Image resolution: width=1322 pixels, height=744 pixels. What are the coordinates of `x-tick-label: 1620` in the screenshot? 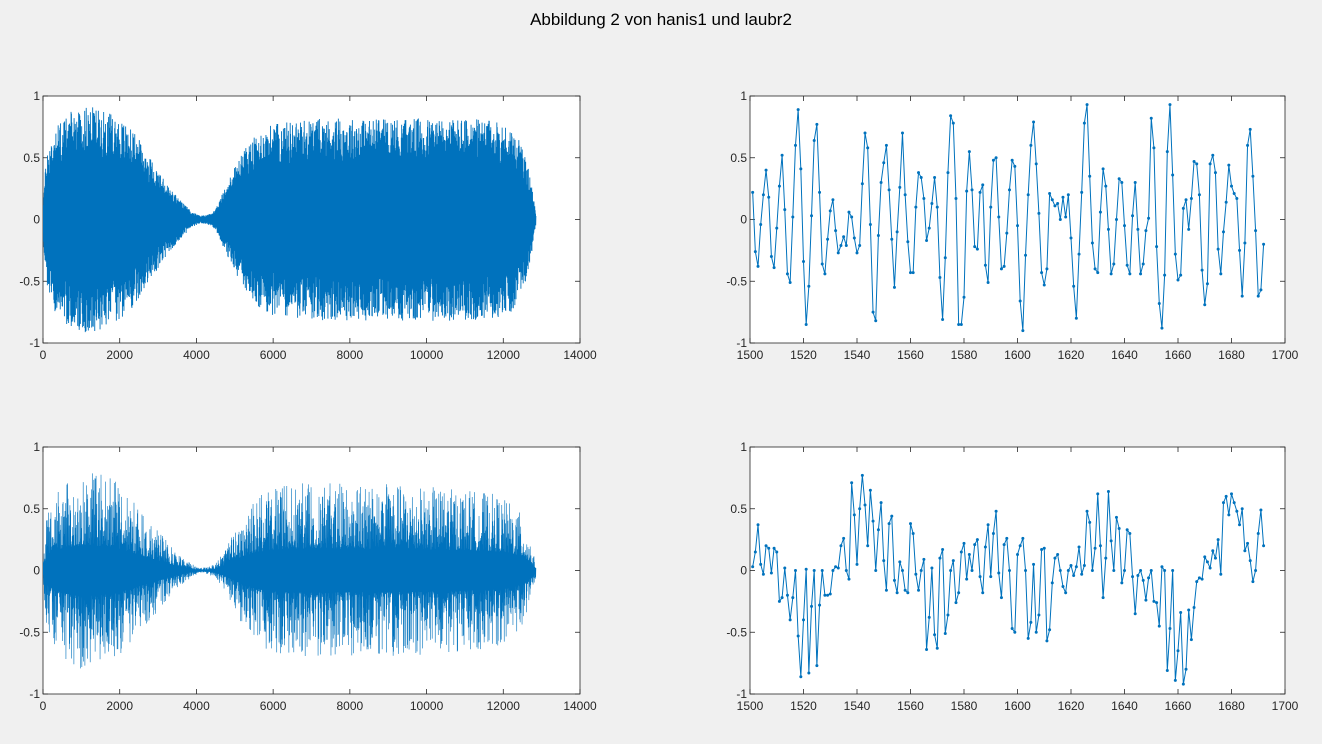 It's located at (1071, 706).